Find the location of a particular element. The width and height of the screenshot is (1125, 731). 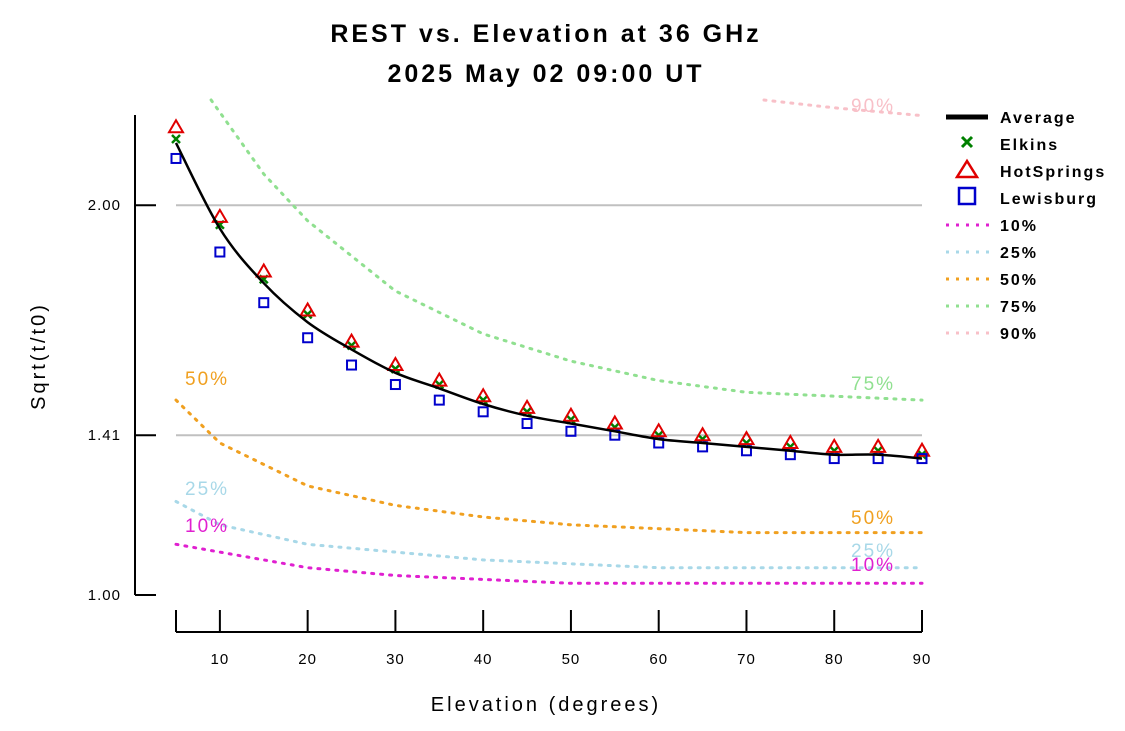

y-axis-label: Sqrt(t/t0) is located at coordinates (39, 356).